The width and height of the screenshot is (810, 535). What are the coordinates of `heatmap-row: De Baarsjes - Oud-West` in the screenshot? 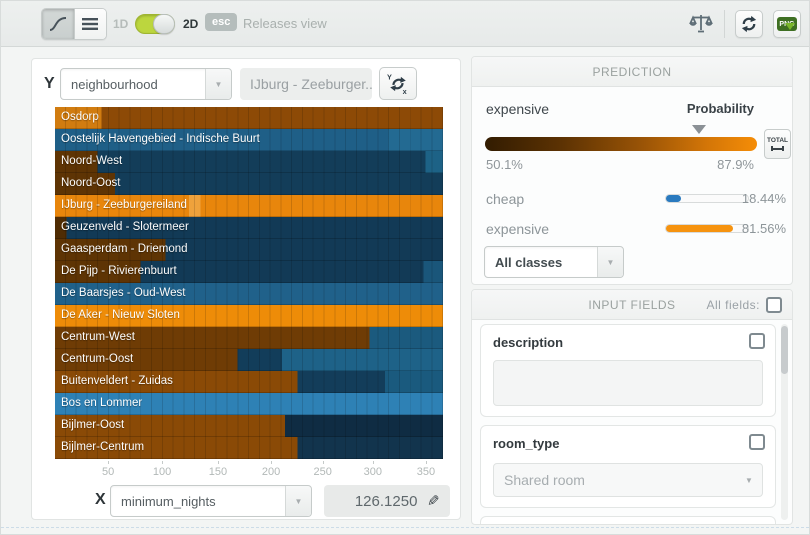 It's located at (249, 294).